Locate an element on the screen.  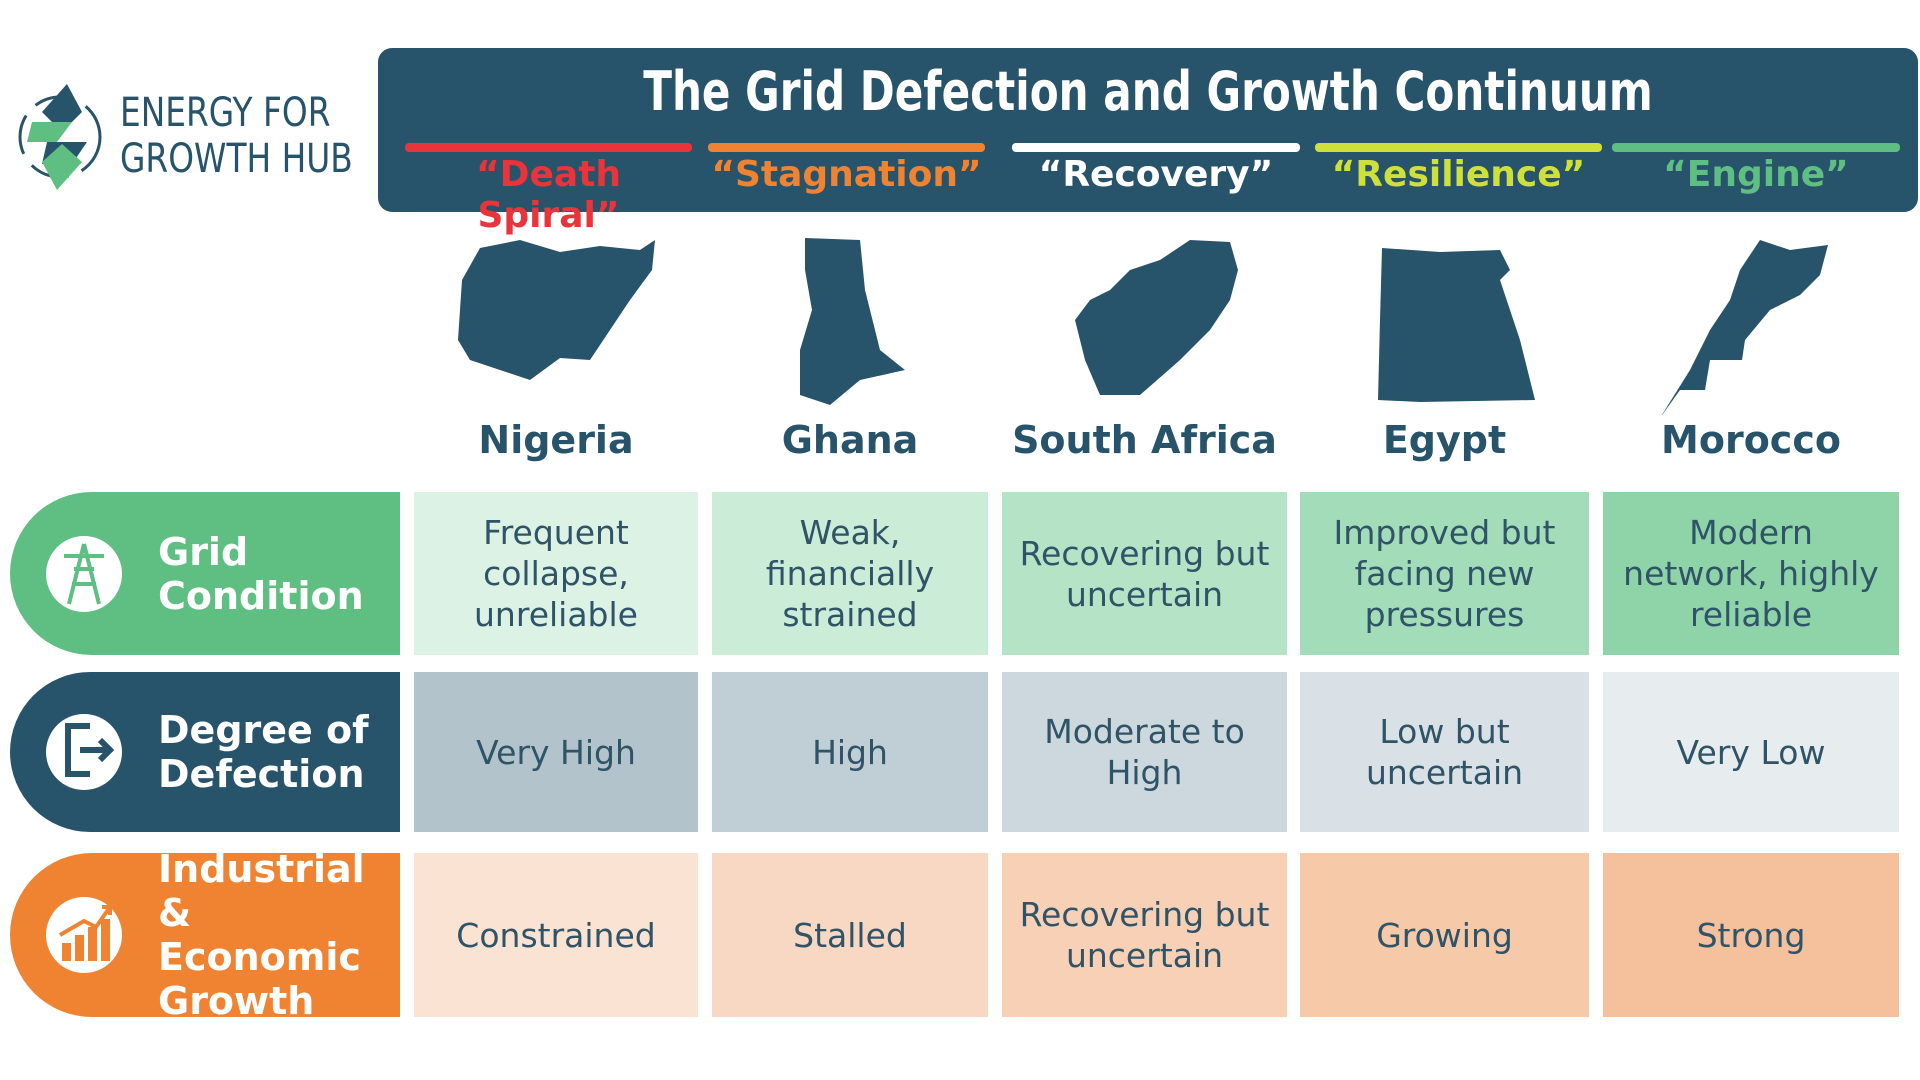
country-name: Morocco is located at coordinates (1751, 440).